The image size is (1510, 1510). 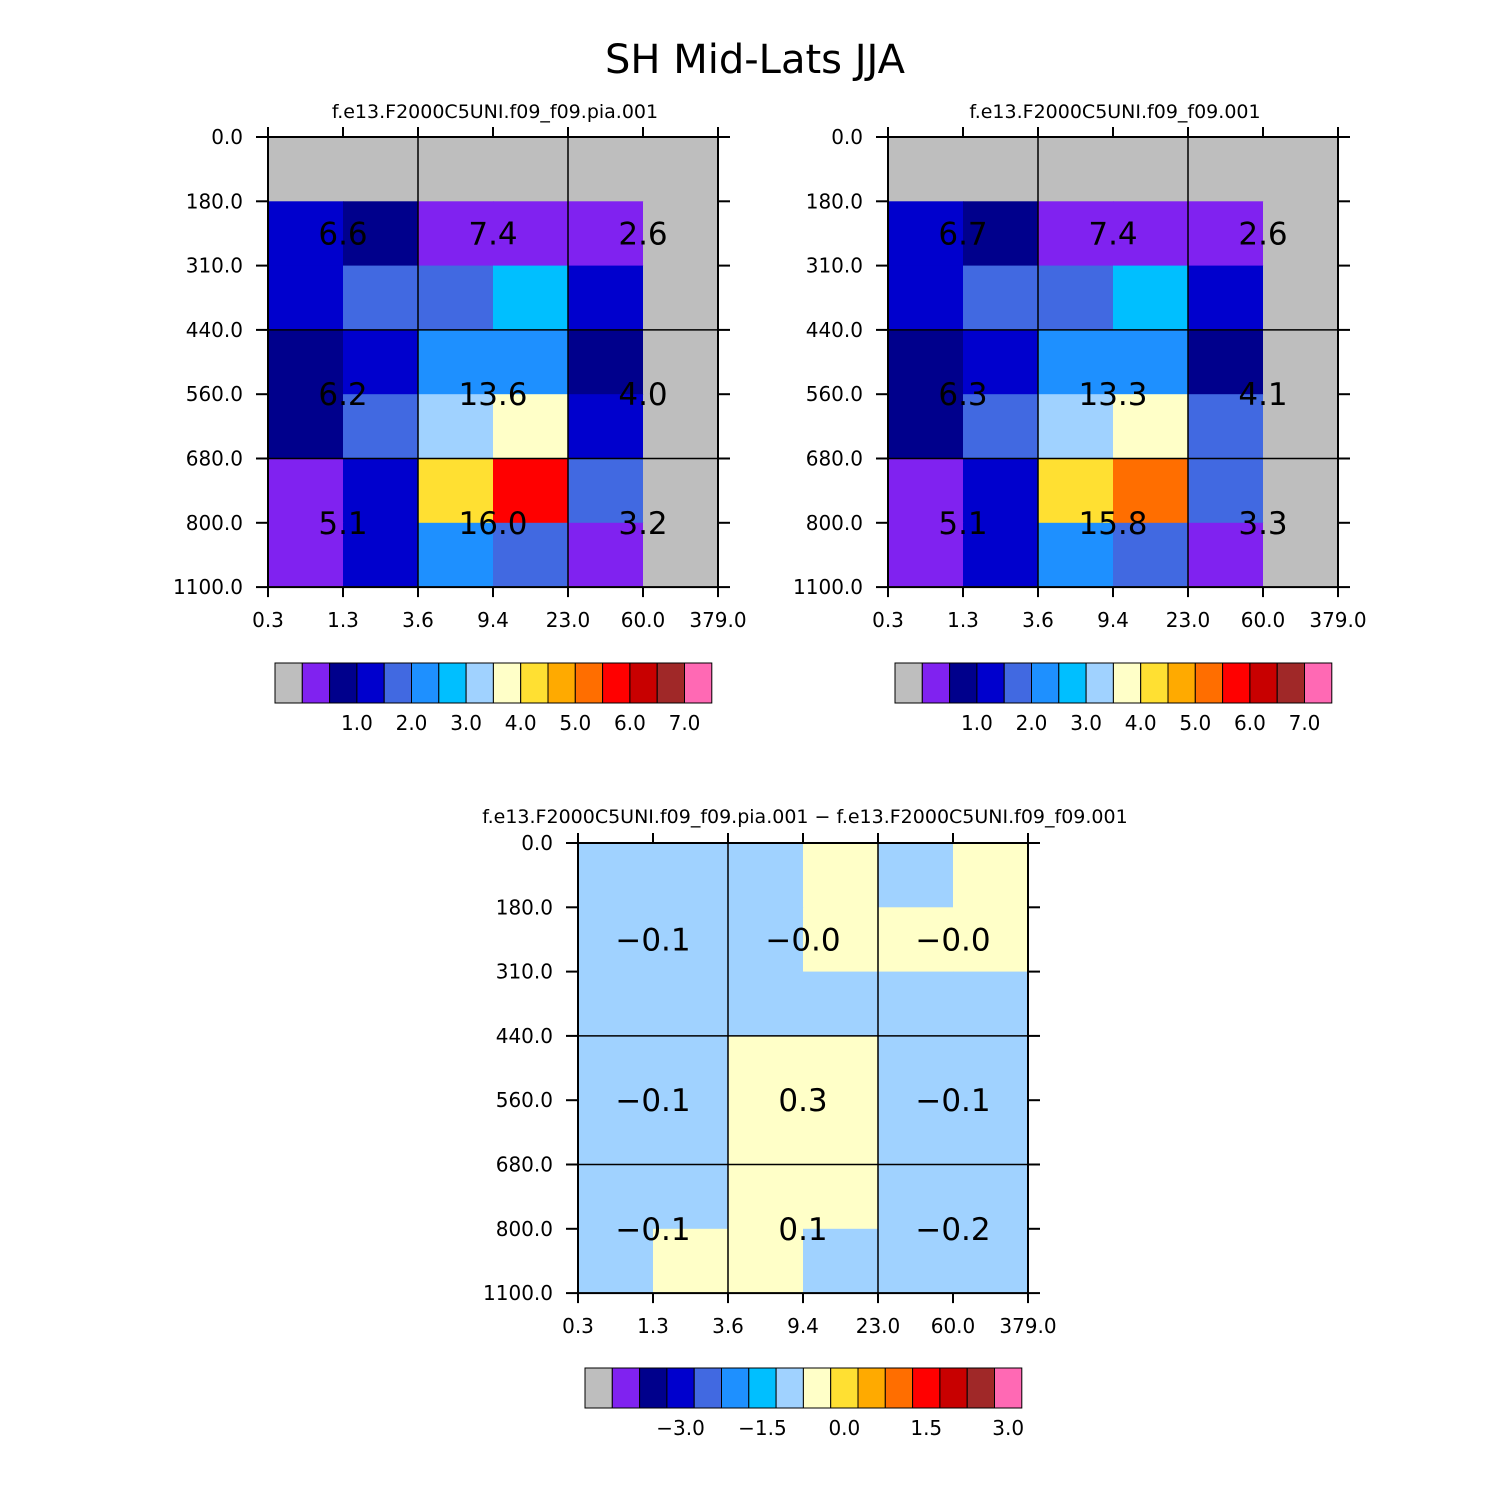 I want to click on colorbar-label: 1.5, so click(x=926, y=1428).